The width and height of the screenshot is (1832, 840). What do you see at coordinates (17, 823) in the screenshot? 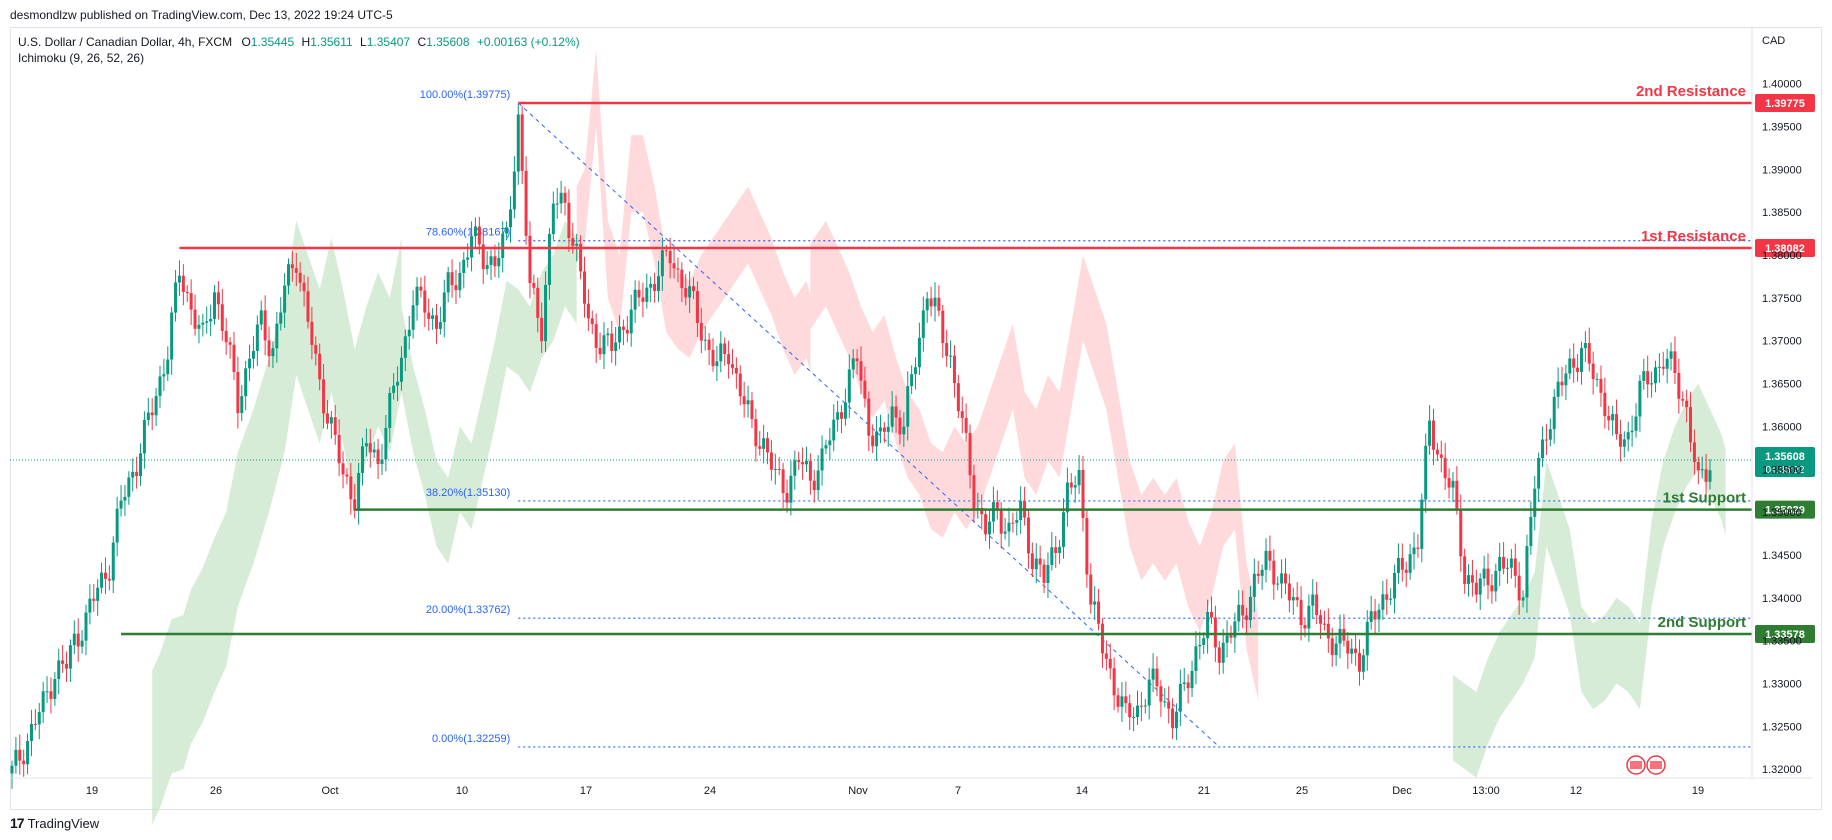
I see `tradingview-logo-icon: 17` at bounding box center [17, 823].